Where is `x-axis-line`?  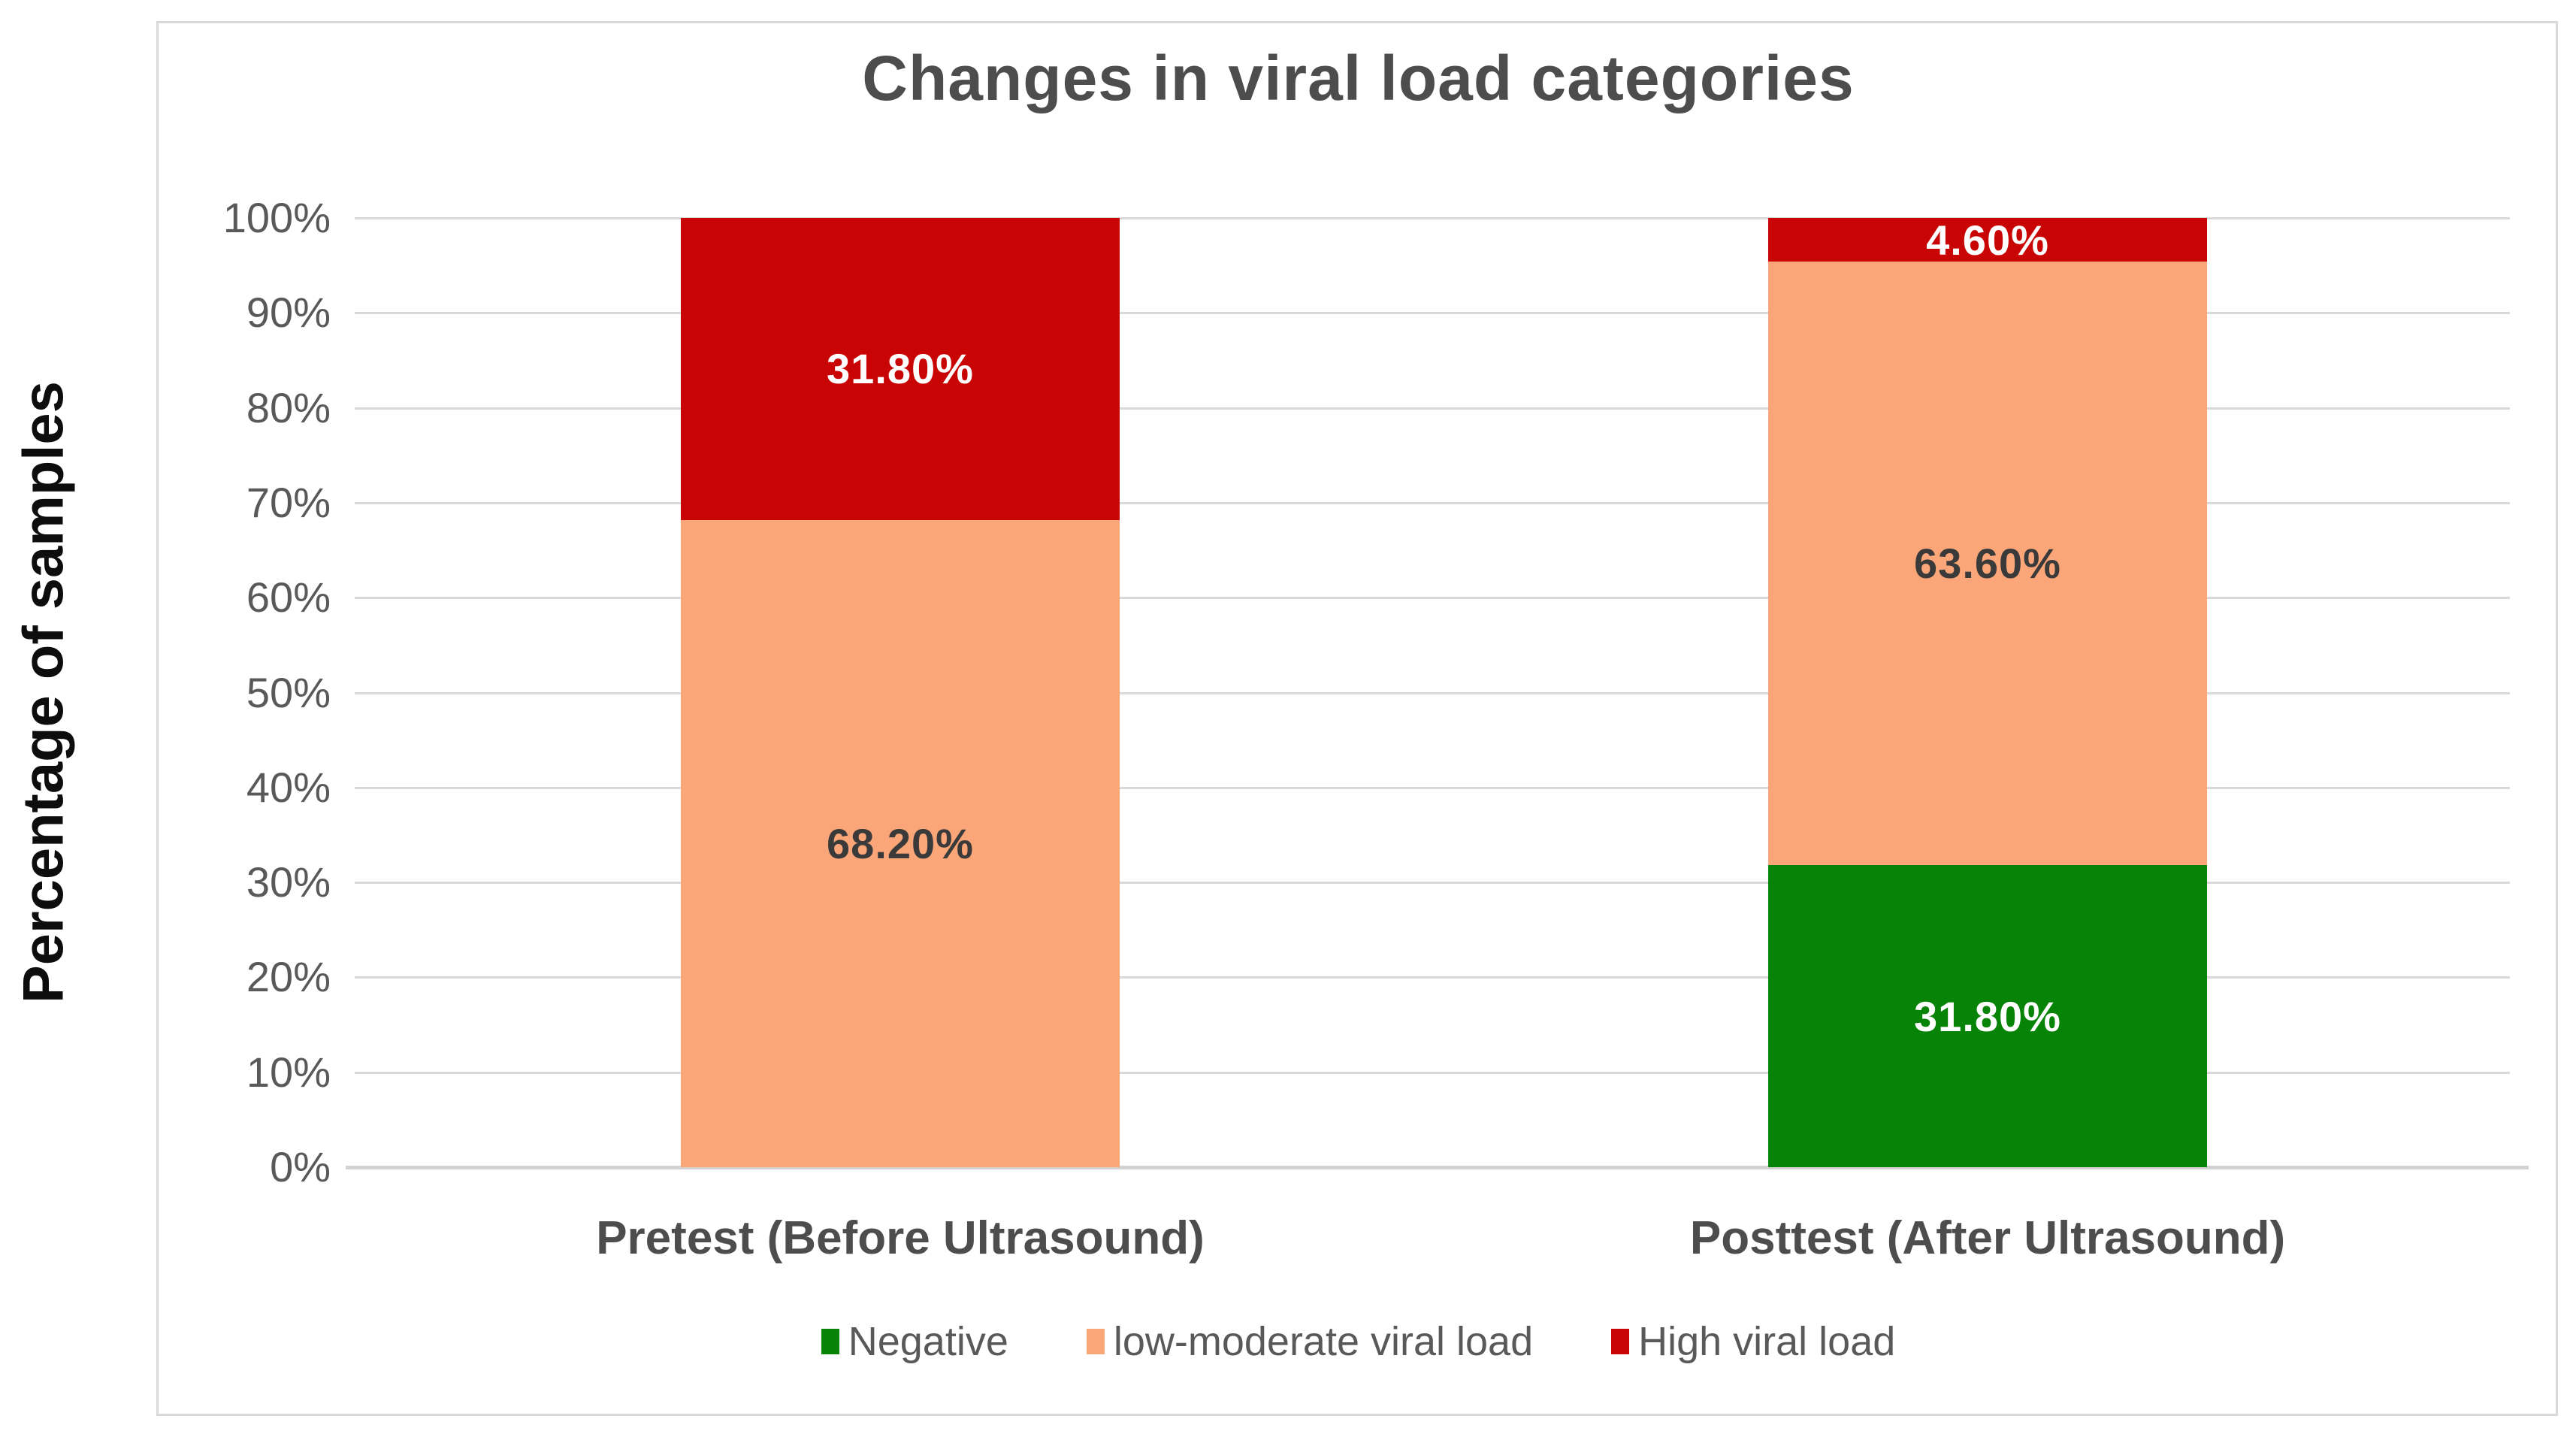
x-axis-line is located at coordinates (1438, 1167).